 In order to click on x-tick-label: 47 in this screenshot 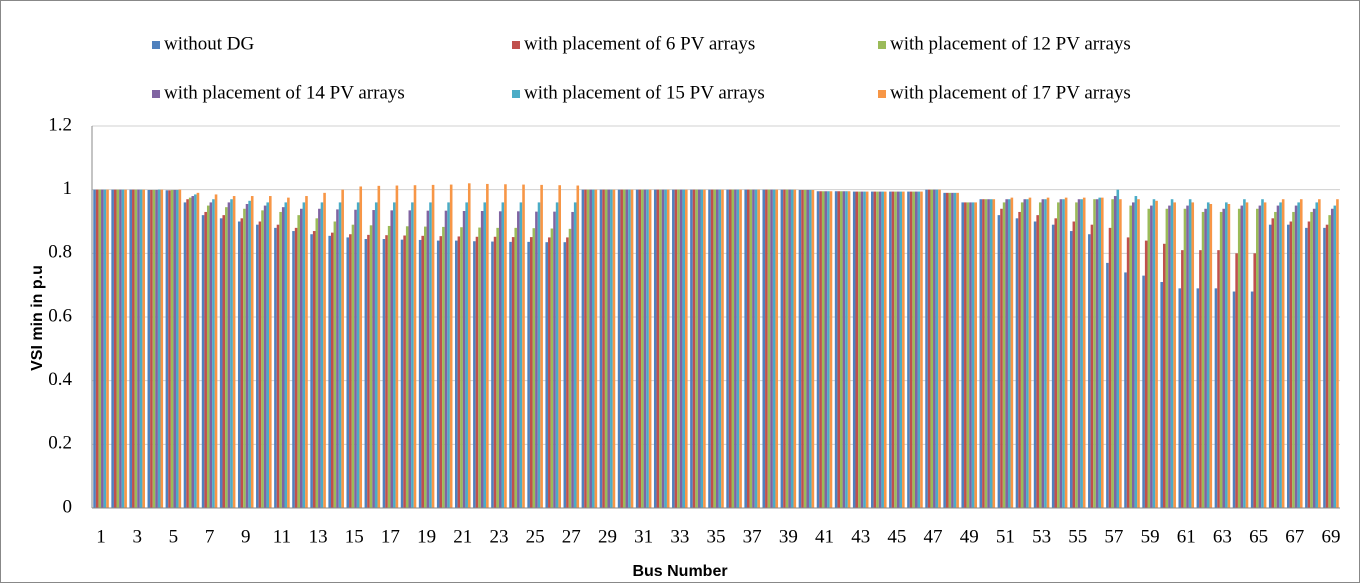, I will do `click(933, 536)`.